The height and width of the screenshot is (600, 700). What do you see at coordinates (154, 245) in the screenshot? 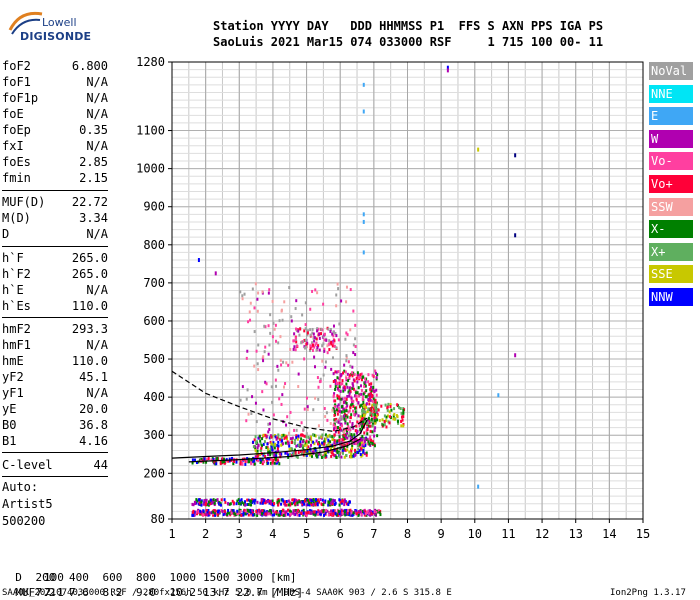
I see `y-tick-label: 800` at bounding box center [154, 245].